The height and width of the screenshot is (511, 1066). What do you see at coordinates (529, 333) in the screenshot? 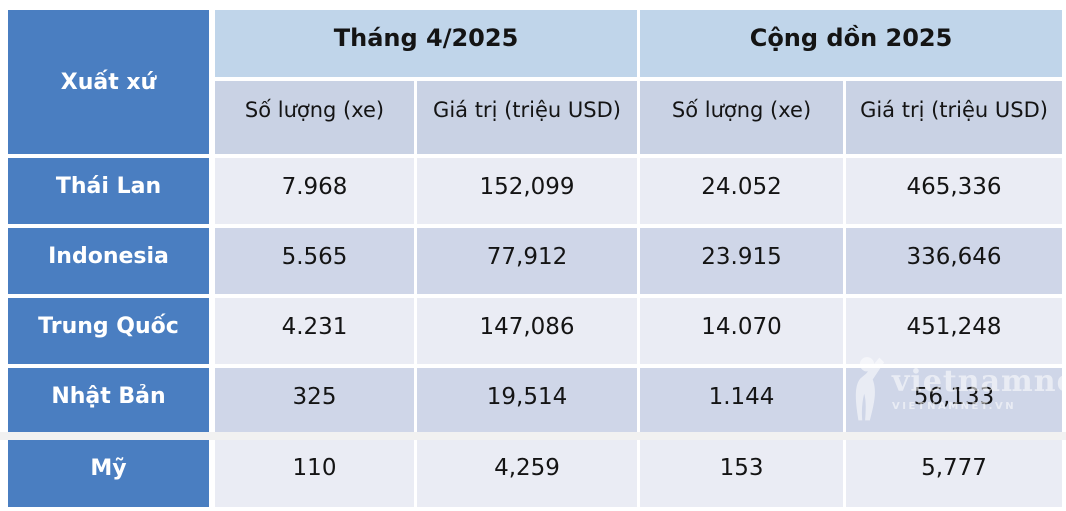
I see `cell-value: 147,086` at bounding box center [529, 333].